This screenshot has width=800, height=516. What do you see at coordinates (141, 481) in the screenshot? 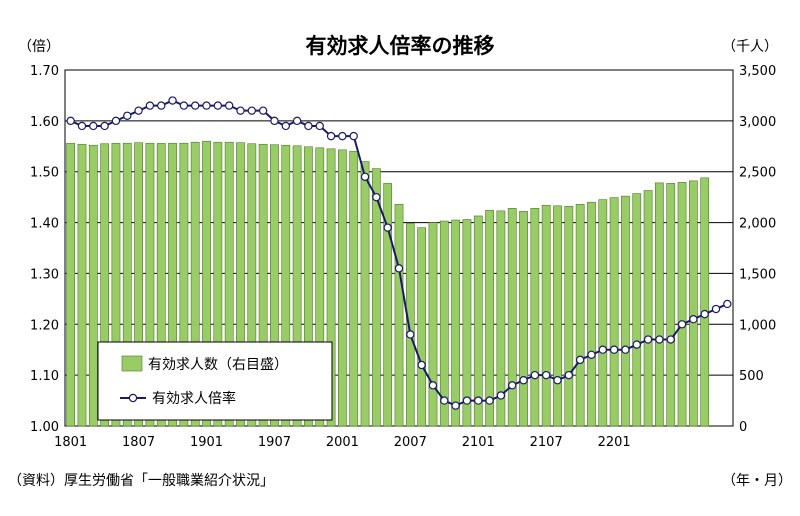
I see `source-note: （資料）厚生労働省「一般職業紹介状況」` at bounding box center [141, 481].